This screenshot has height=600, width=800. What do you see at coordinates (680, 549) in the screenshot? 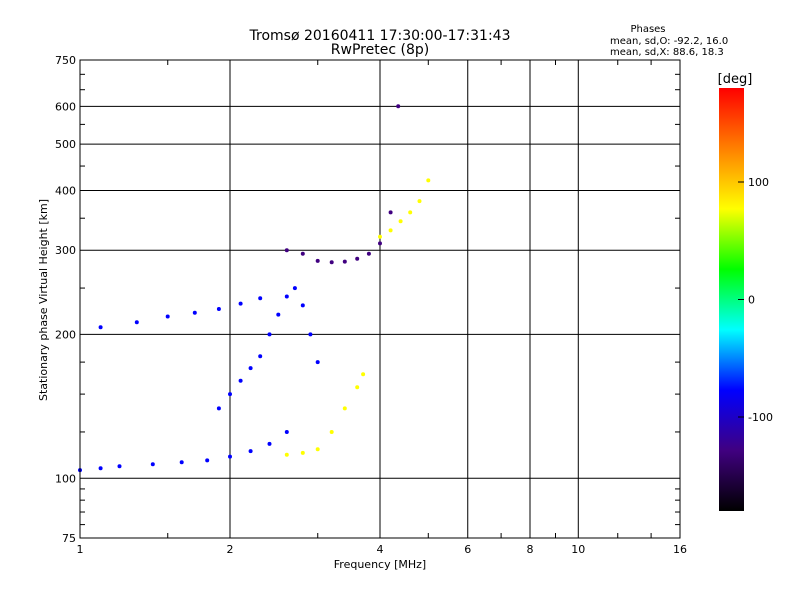
I see `x-tick-label: 16` at bounding box center [680, 549].